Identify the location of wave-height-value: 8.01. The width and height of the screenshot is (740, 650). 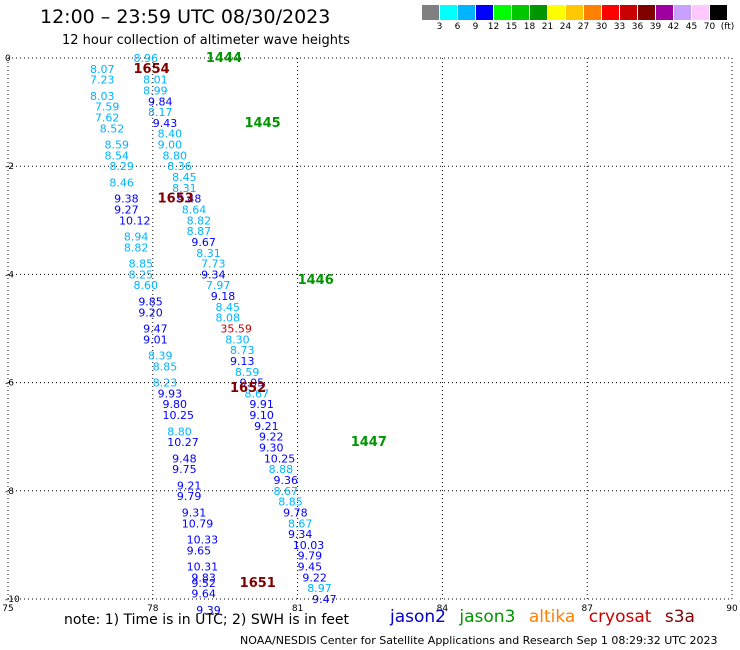
(155, 80).